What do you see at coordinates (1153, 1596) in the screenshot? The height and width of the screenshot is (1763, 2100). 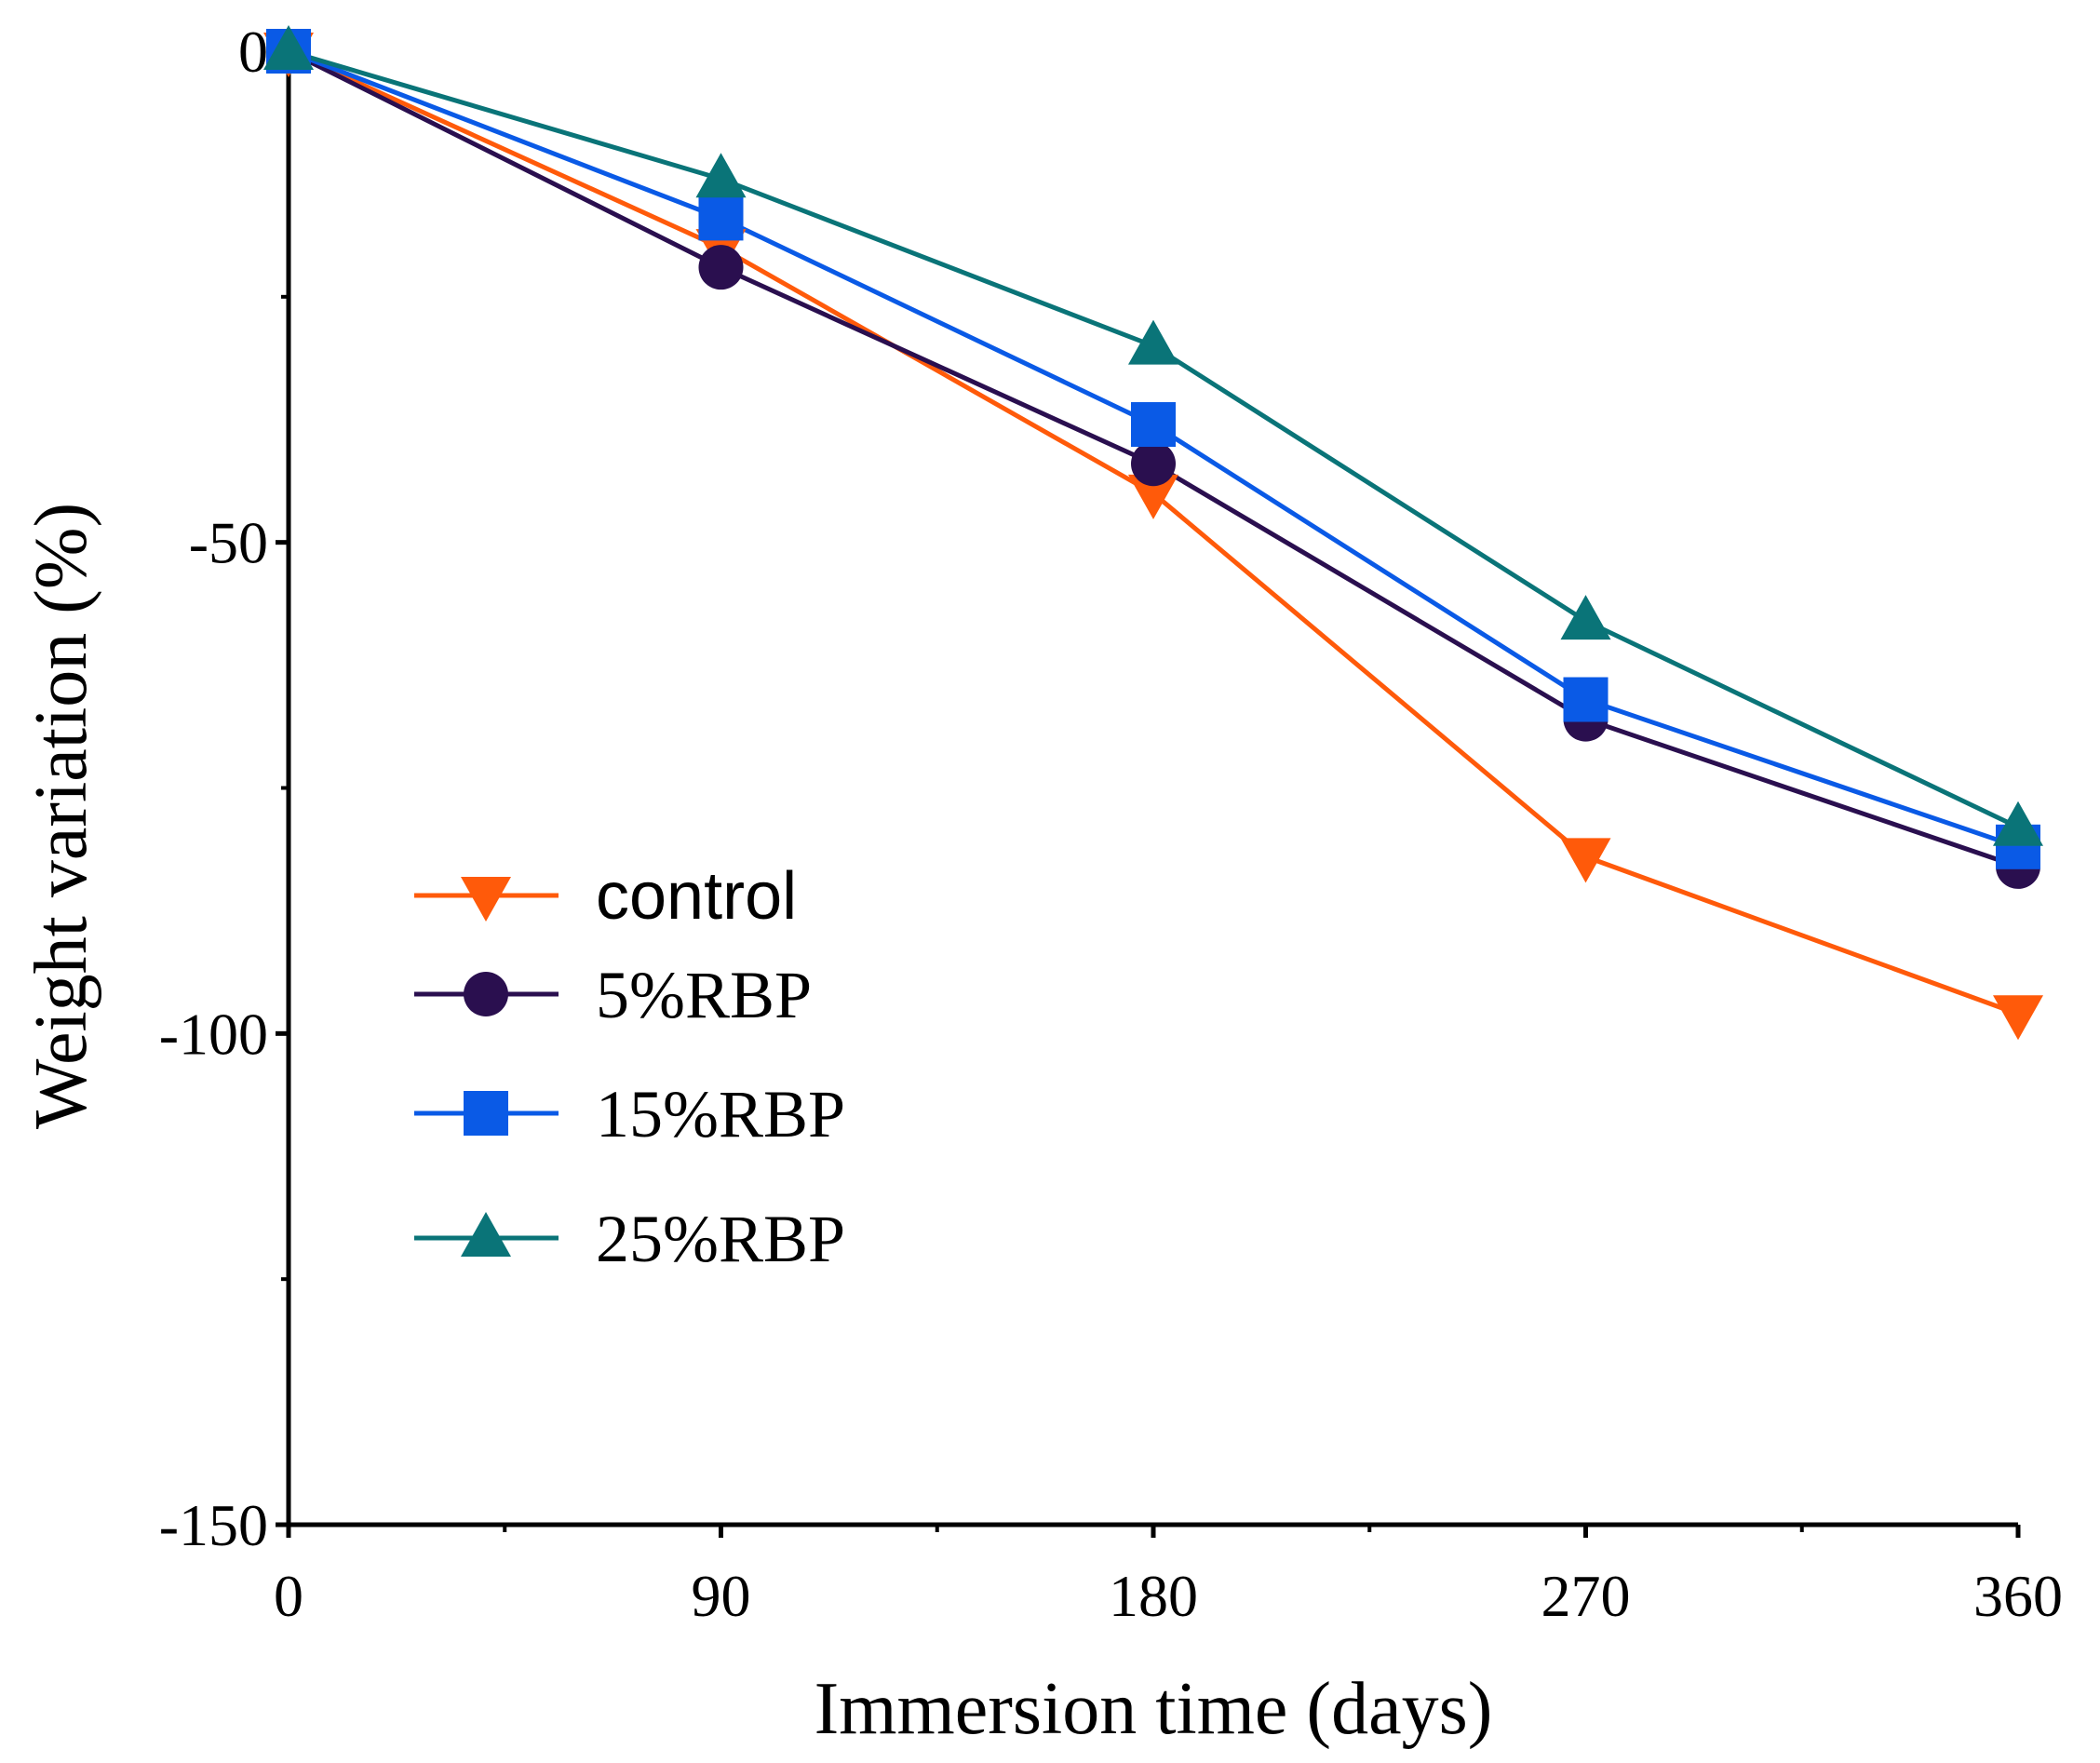 I see `x-tick-label: 180` at bounding box center [1153, 1596].